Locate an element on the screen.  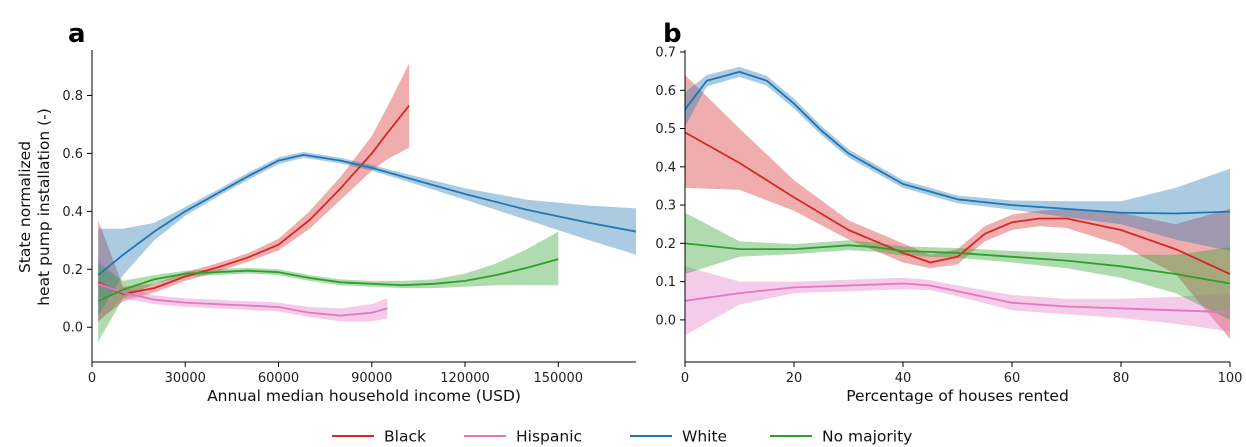
y-tick-label: 0.7 is located at coordinates (665, 53).